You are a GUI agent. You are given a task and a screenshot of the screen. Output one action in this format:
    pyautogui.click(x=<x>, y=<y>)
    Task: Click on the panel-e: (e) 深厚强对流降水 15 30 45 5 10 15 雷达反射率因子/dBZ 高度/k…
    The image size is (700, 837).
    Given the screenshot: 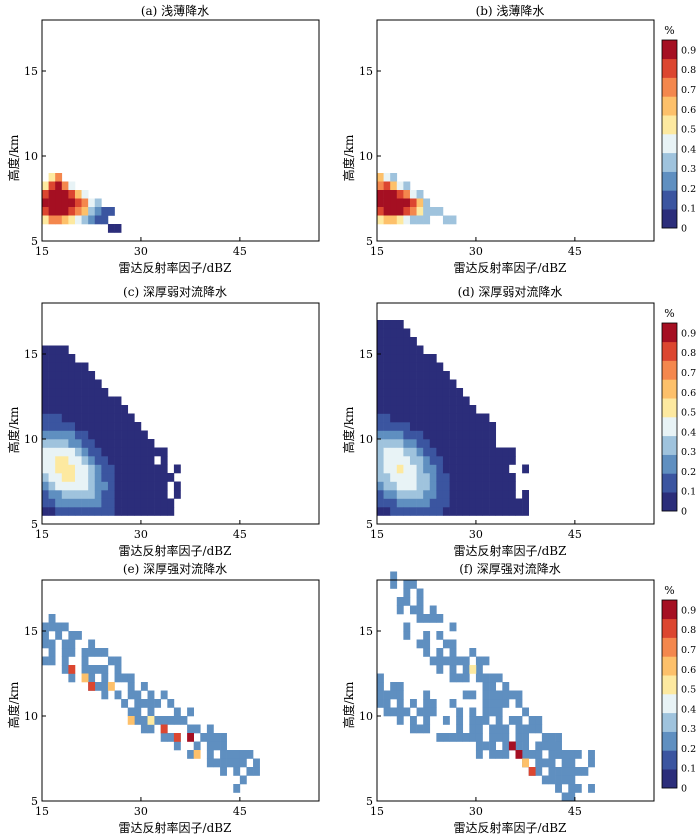 What is the action you would take?
    pyautogui.click(x=163, y=698)
    